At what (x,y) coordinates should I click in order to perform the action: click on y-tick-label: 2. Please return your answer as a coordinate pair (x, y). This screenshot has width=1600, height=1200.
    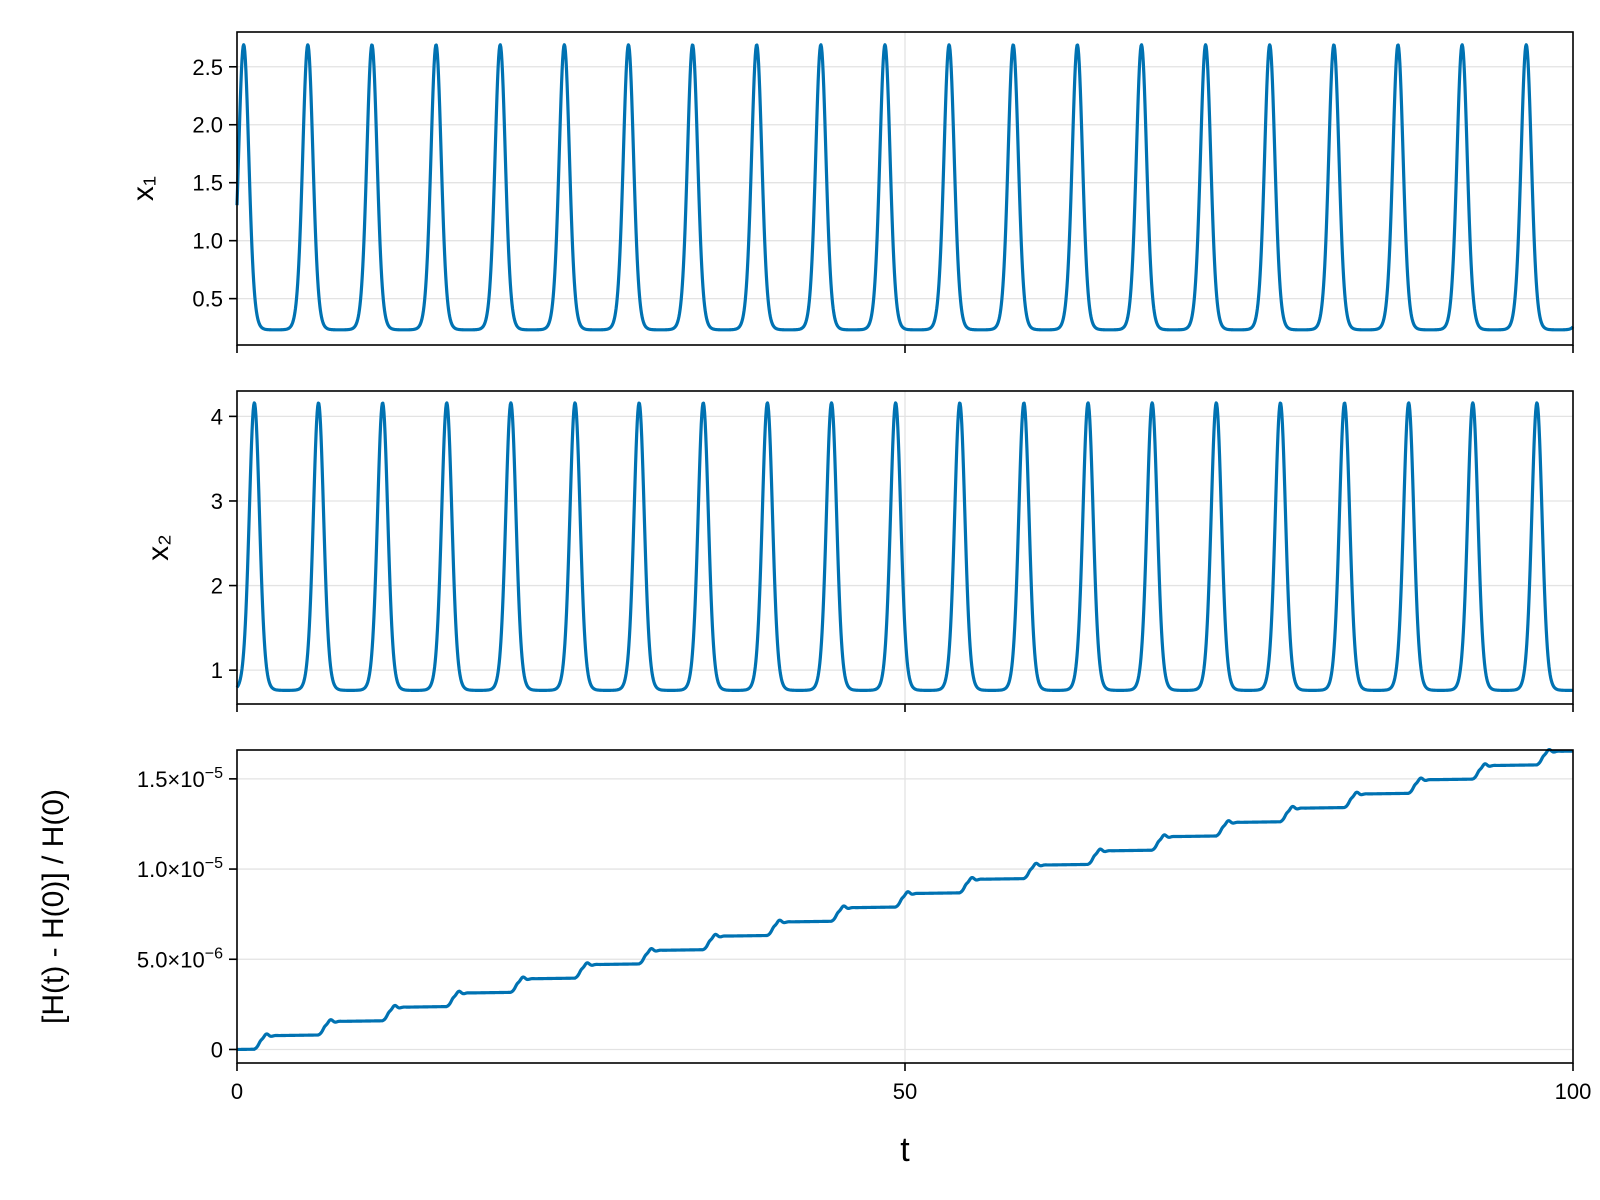
    Looking at the image, I should click on (217, 586).